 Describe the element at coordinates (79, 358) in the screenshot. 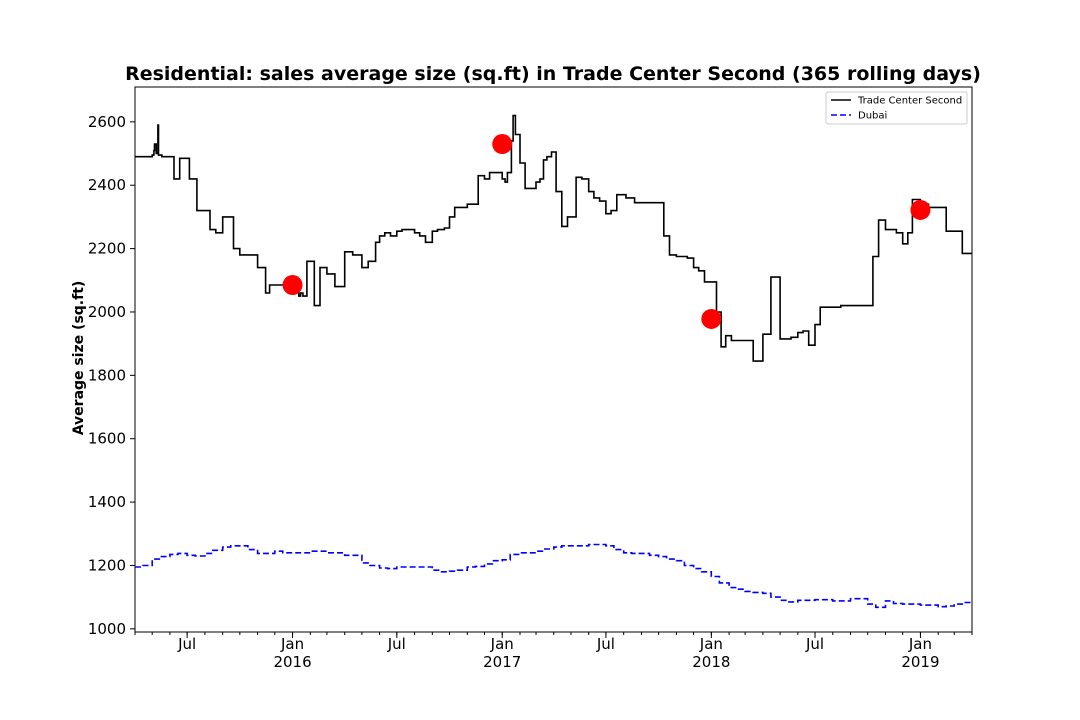

I see `y-axis-label: Average size (sq.ft)` at that location.